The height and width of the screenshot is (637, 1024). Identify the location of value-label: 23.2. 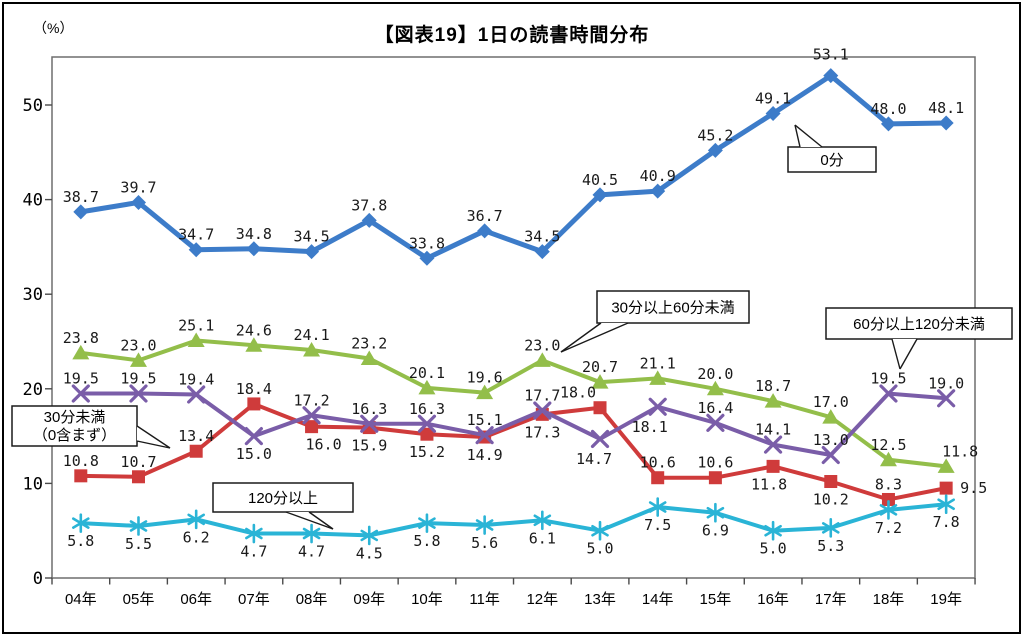
(369, 344).